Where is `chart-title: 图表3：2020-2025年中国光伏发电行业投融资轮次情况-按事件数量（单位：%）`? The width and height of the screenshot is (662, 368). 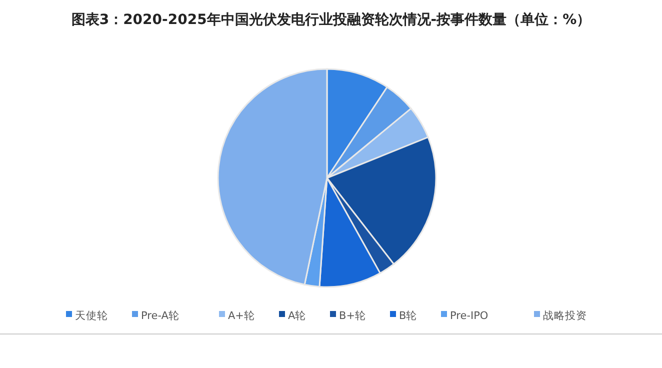 chart-title: 图表3：2020-2025年中国光伏发电行业投融资轮次情况-按事件数量（单位：%） is located at coordinates (331, 20).